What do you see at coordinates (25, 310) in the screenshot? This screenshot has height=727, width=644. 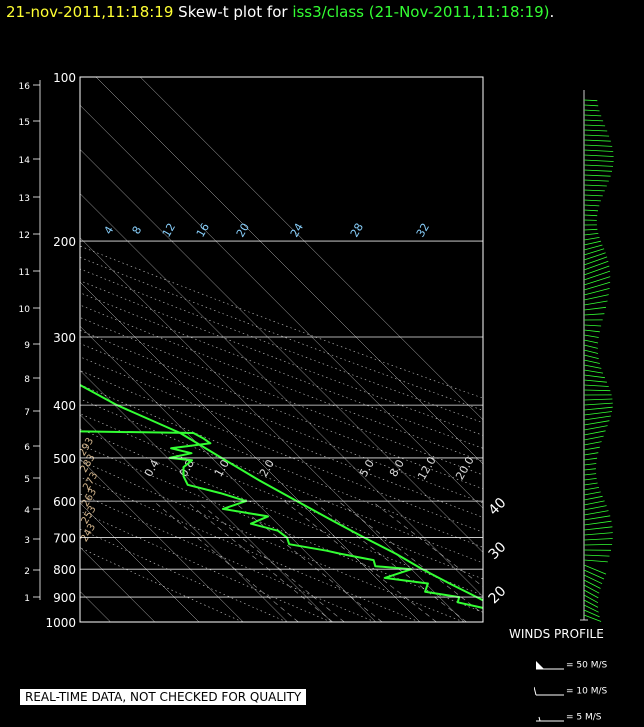 I see `height-tick-label: 10` at bounding box center [25, 310].